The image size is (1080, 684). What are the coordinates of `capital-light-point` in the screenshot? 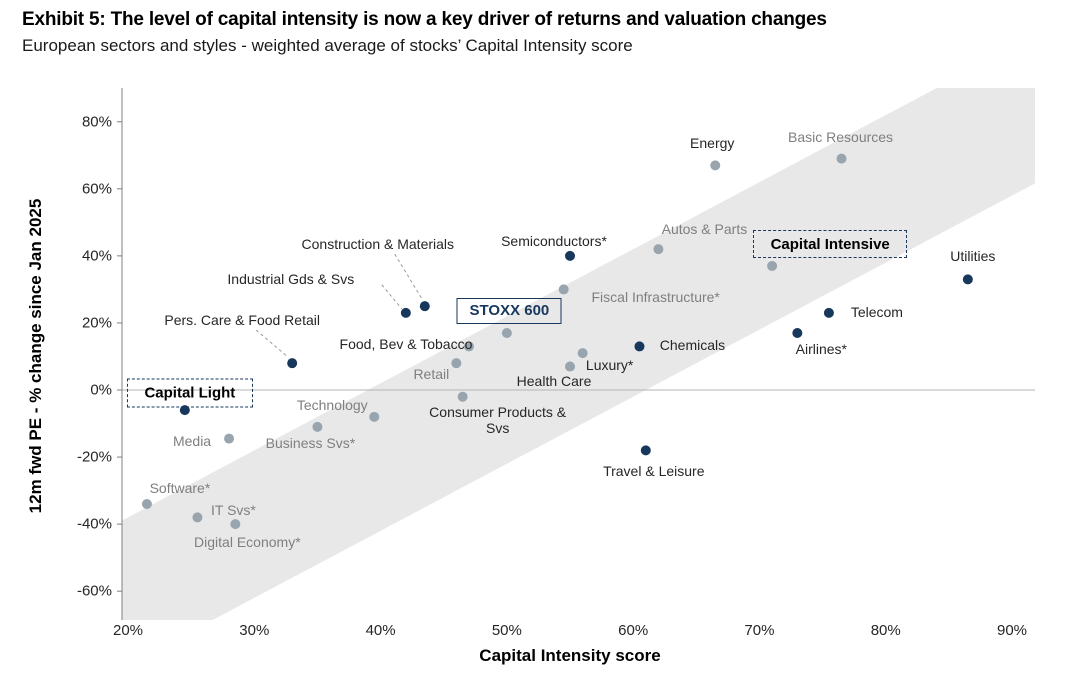 It's located at (184, 410).